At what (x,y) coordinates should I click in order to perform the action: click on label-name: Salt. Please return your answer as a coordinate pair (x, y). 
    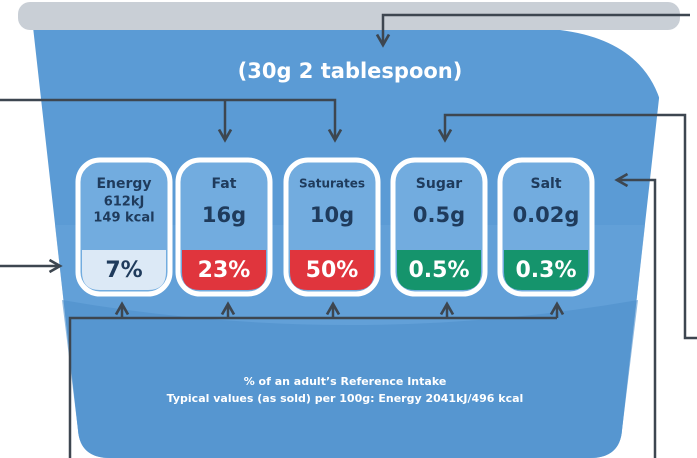
    Looking at the image, I should click on (545, 184).